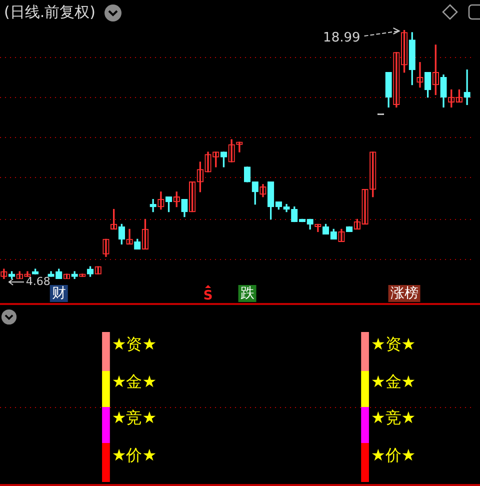 This screenshot has width=480, height=486. Describe the element at coordinates (134, 344) in the screenshot. I see `annotation: ★资★` at that location.